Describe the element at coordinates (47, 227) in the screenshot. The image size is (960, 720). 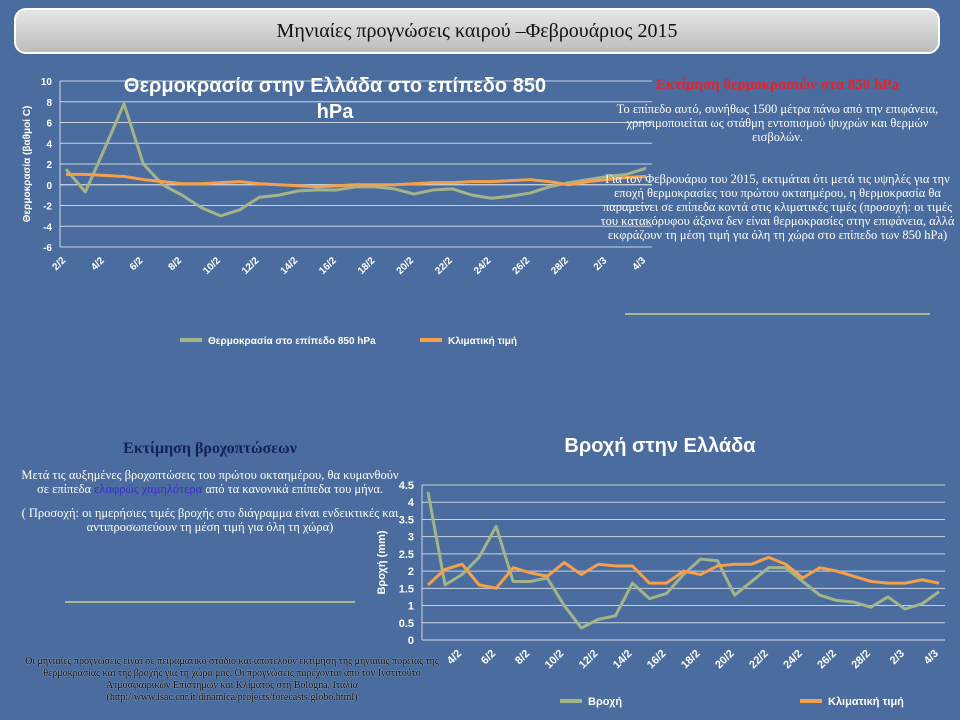
I see `y-tick-label: -4` at that location.